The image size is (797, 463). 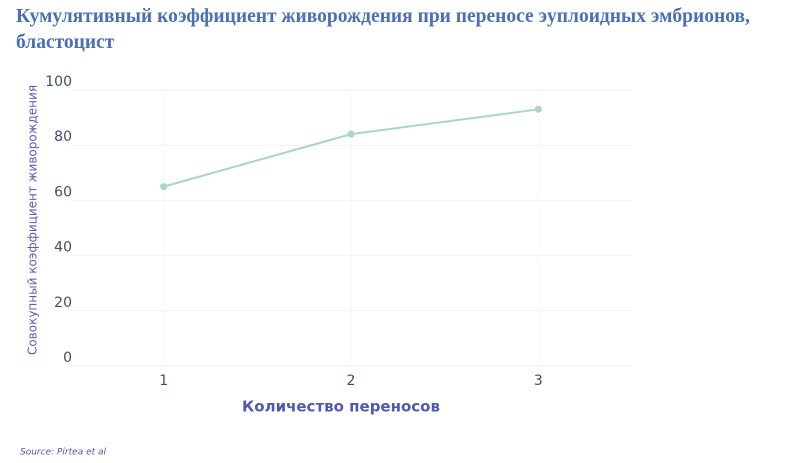 What do you see at coordinates (63, 192) in the screenshot?
I see `y-tick-label: 60` at bounding box center [63, 192].